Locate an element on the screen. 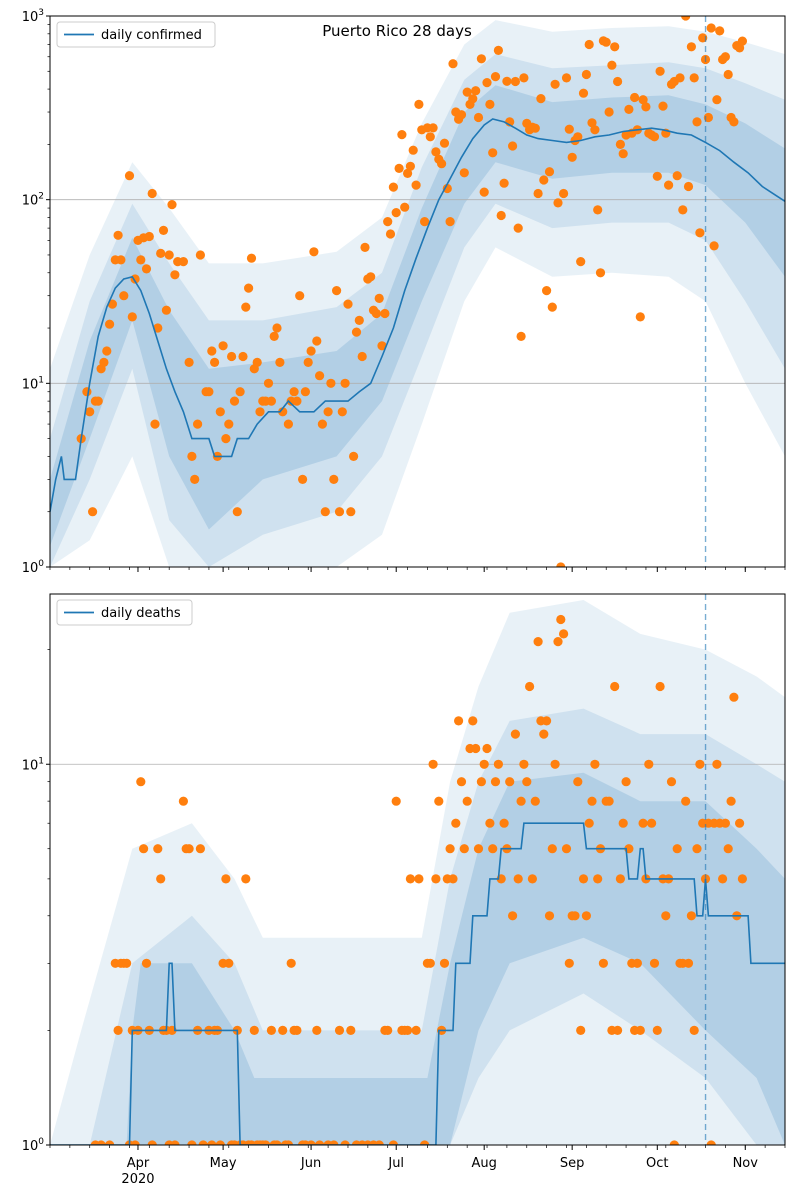 This screenshot has height=1200, width=800. x-tick-label: Sep is located at coordinates (572, 1163).